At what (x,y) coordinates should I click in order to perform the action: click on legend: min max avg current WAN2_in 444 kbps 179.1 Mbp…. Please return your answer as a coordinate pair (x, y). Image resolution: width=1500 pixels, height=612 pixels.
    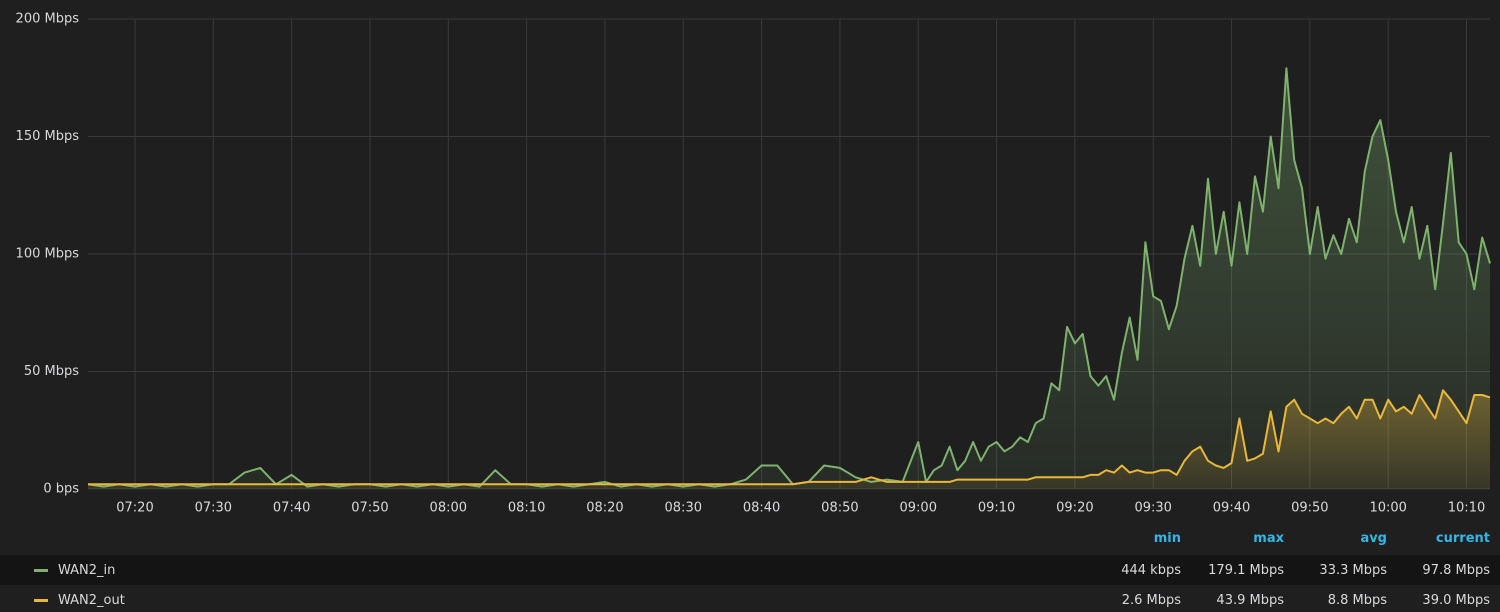
    Looking at the image, I should click on (750, 568).